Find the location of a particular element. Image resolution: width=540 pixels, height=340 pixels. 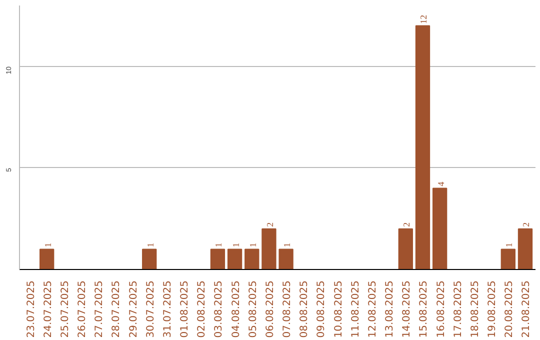

x-tick-label: 08.08.2025 is located at coordinates (304, 309).